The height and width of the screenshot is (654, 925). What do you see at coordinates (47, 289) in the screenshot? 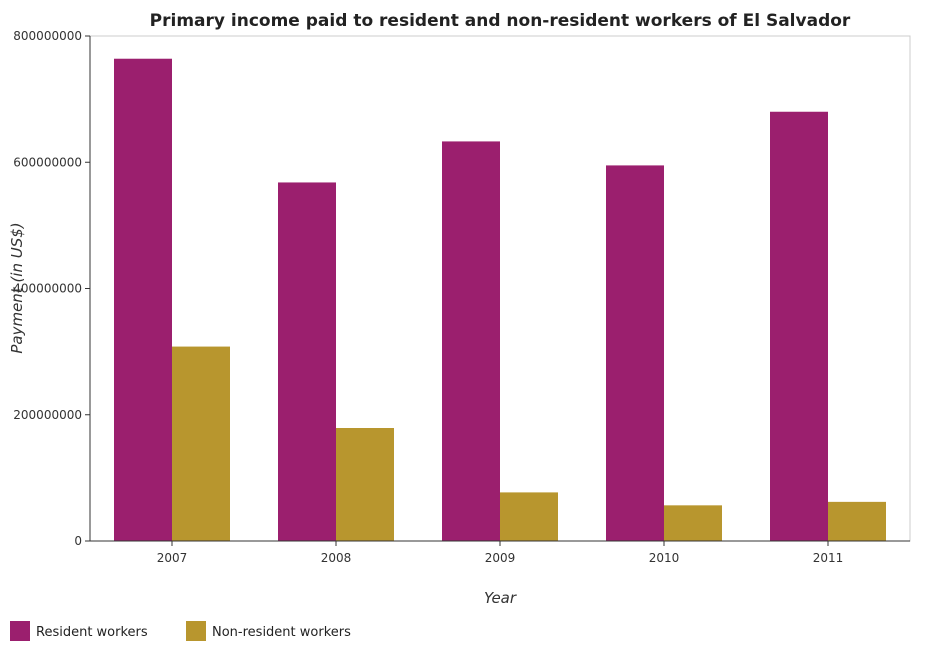
I see `y-tick-label: 400000000` at bounding box center [47, 289].